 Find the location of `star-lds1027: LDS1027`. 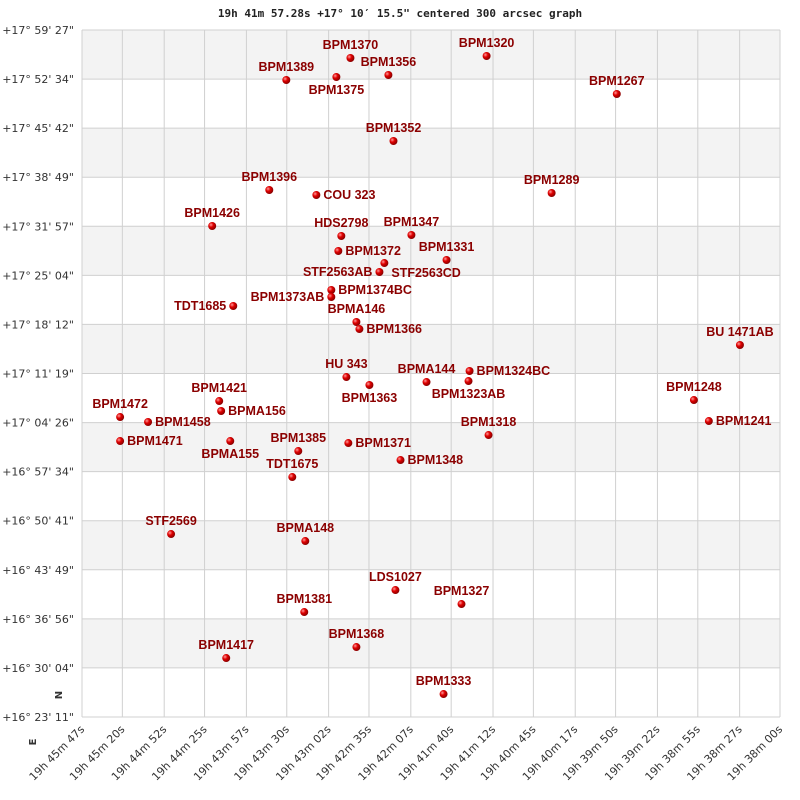

star-lds1027: LDS1027 is located at coordinates (395, 582).